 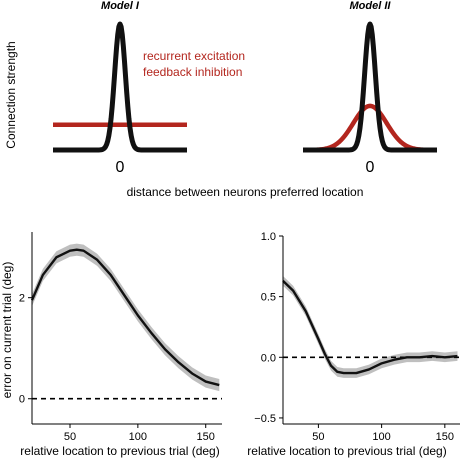 What do you see at coordinates (268, 358) in the screenshot?
I see `br-ytick-label: 0.0` at bounding box center [268, 358].